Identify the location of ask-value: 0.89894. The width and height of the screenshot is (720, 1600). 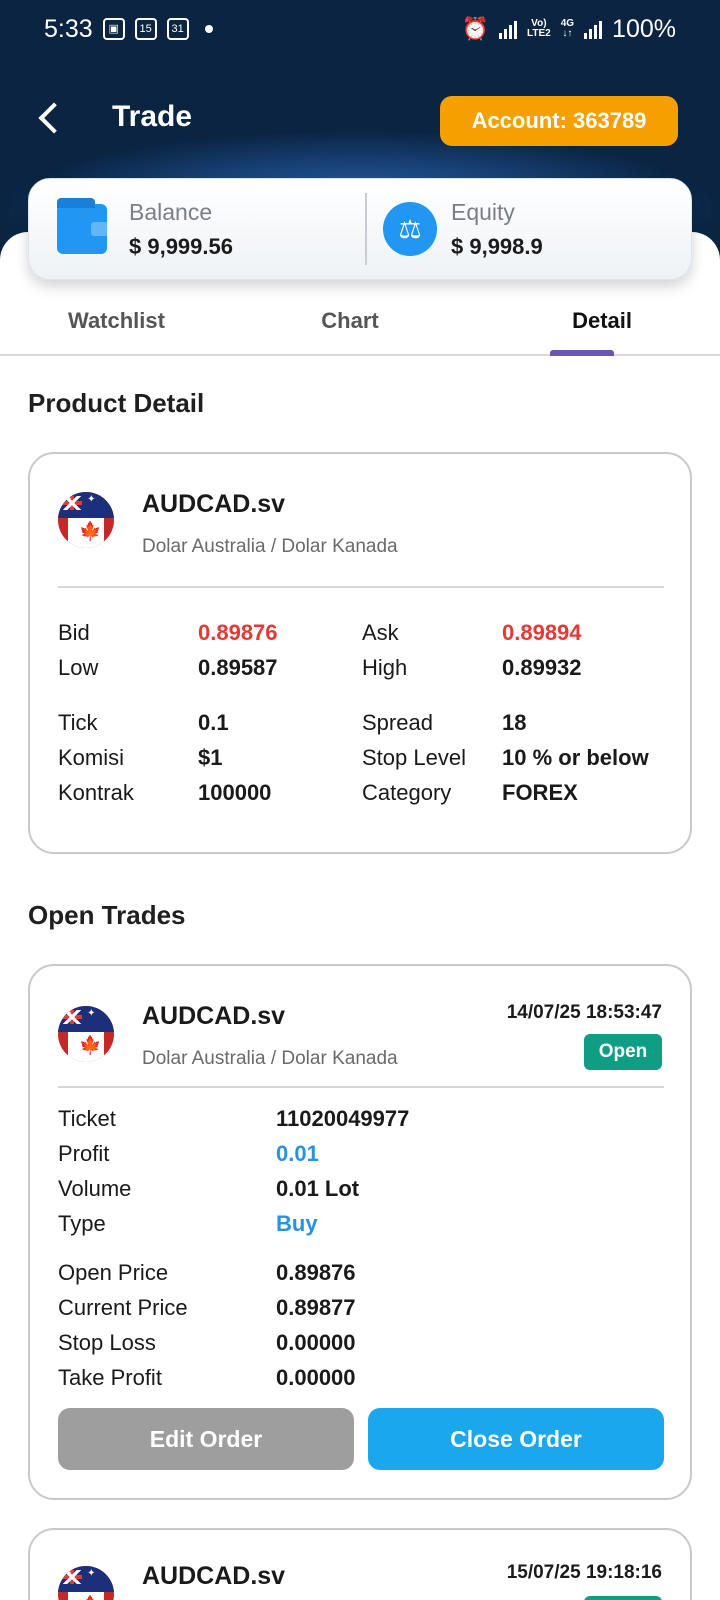
(542, 632).